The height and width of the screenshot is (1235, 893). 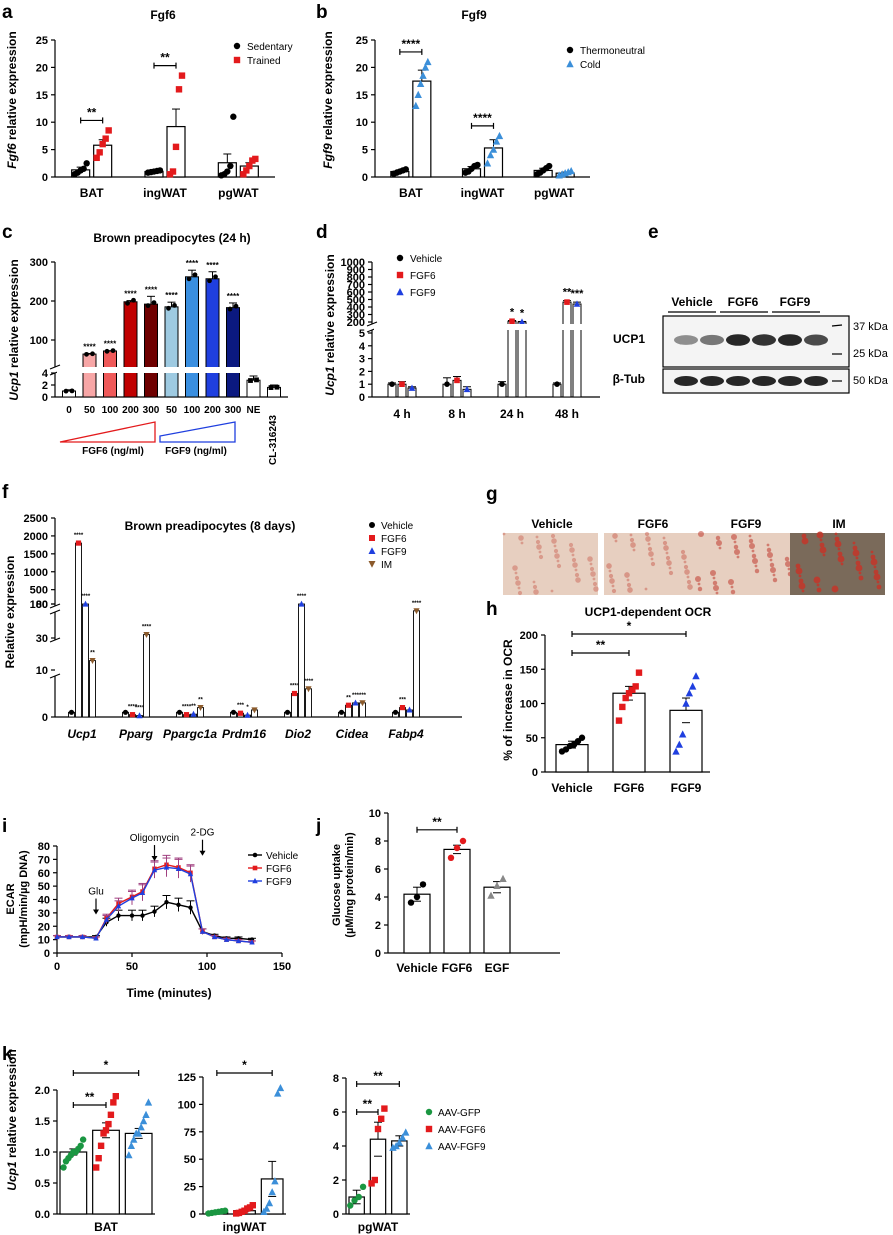 I want to click on panel-h-ylabel: % of increase in OCR, so click(x=508, y=700).